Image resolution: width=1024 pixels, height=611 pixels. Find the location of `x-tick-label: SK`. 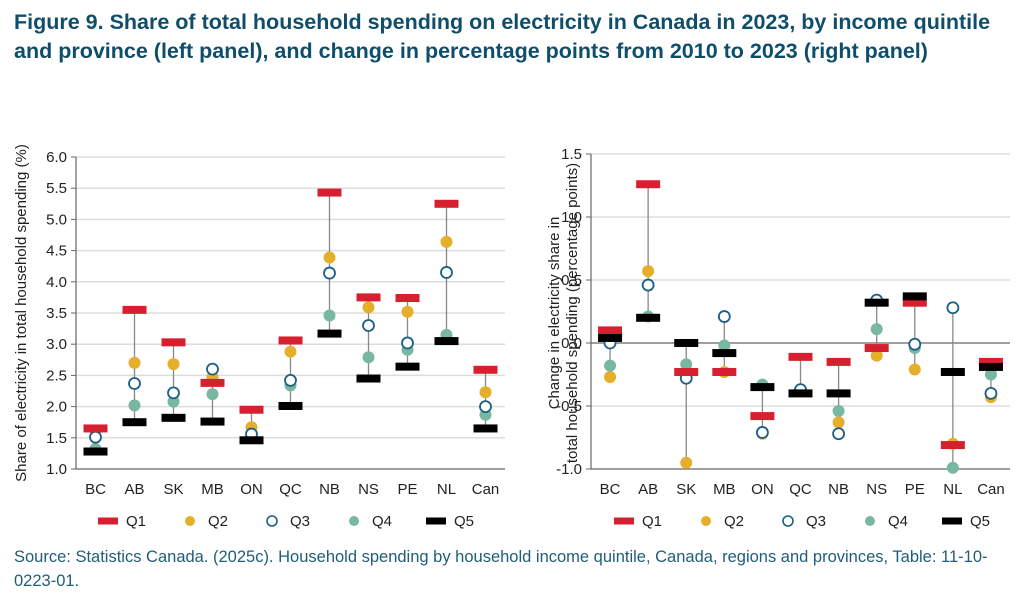

x-tick-label: SK is located at coordinates (686, 489).